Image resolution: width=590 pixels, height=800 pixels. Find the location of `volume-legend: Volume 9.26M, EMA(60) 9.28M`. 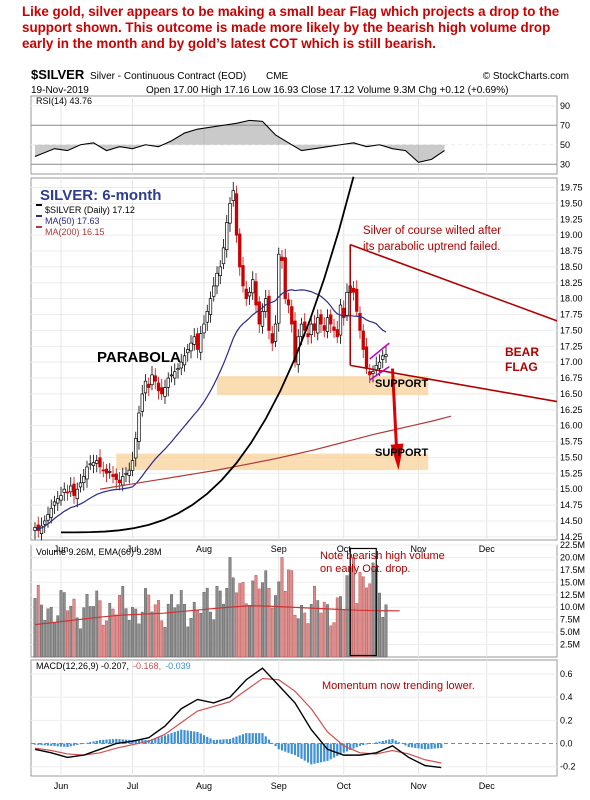

volume-legend: Volume 9.26M, EMA(60) 9.28M is located at coordinates (99, 552).